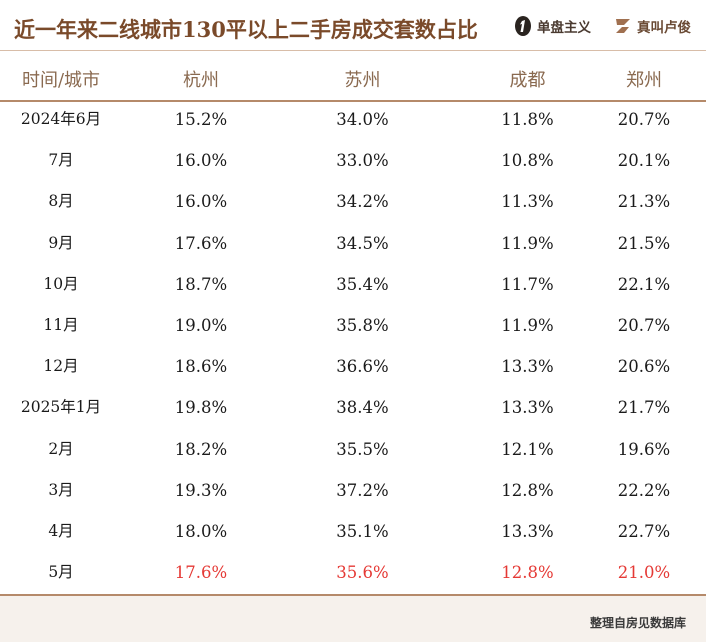  What do you see at coordinates (523, 26) in the screenshot?
I see `number-one-badge-icon` at bounding box center [523, 26].